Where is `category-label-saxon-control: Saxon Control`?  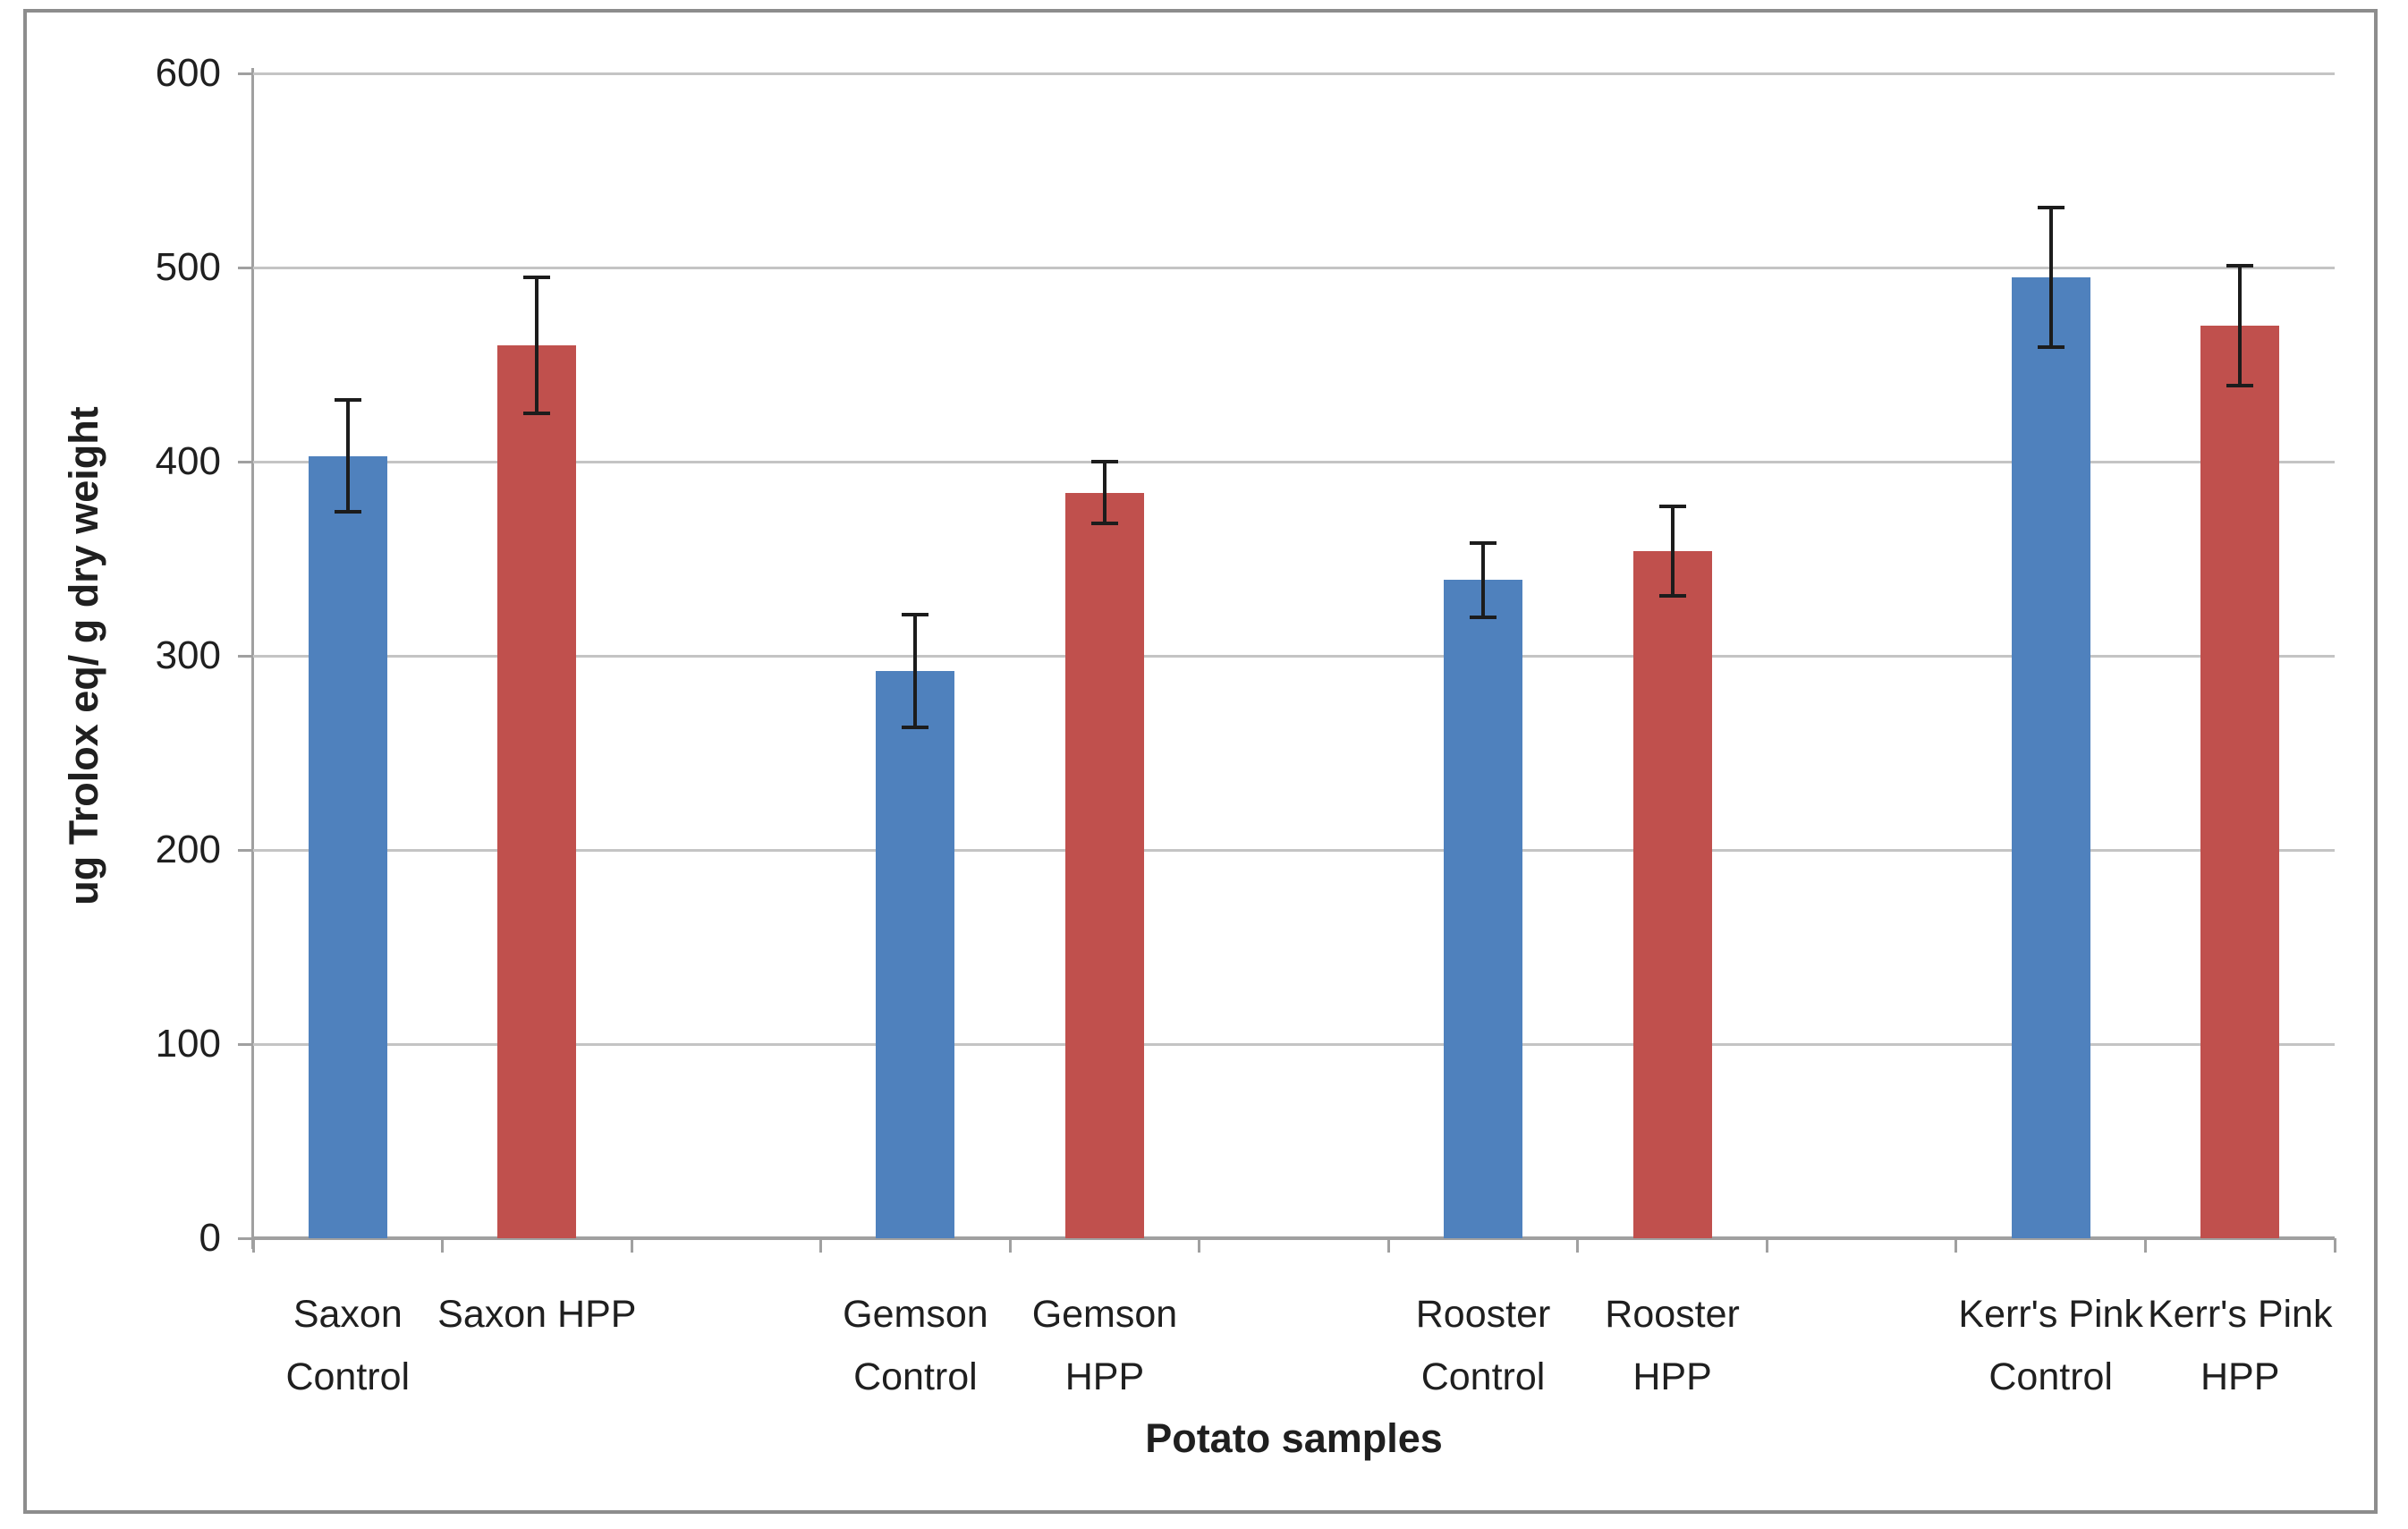
category-label-saxon-control: Saxon Control is located at coordinates (348, 1345).